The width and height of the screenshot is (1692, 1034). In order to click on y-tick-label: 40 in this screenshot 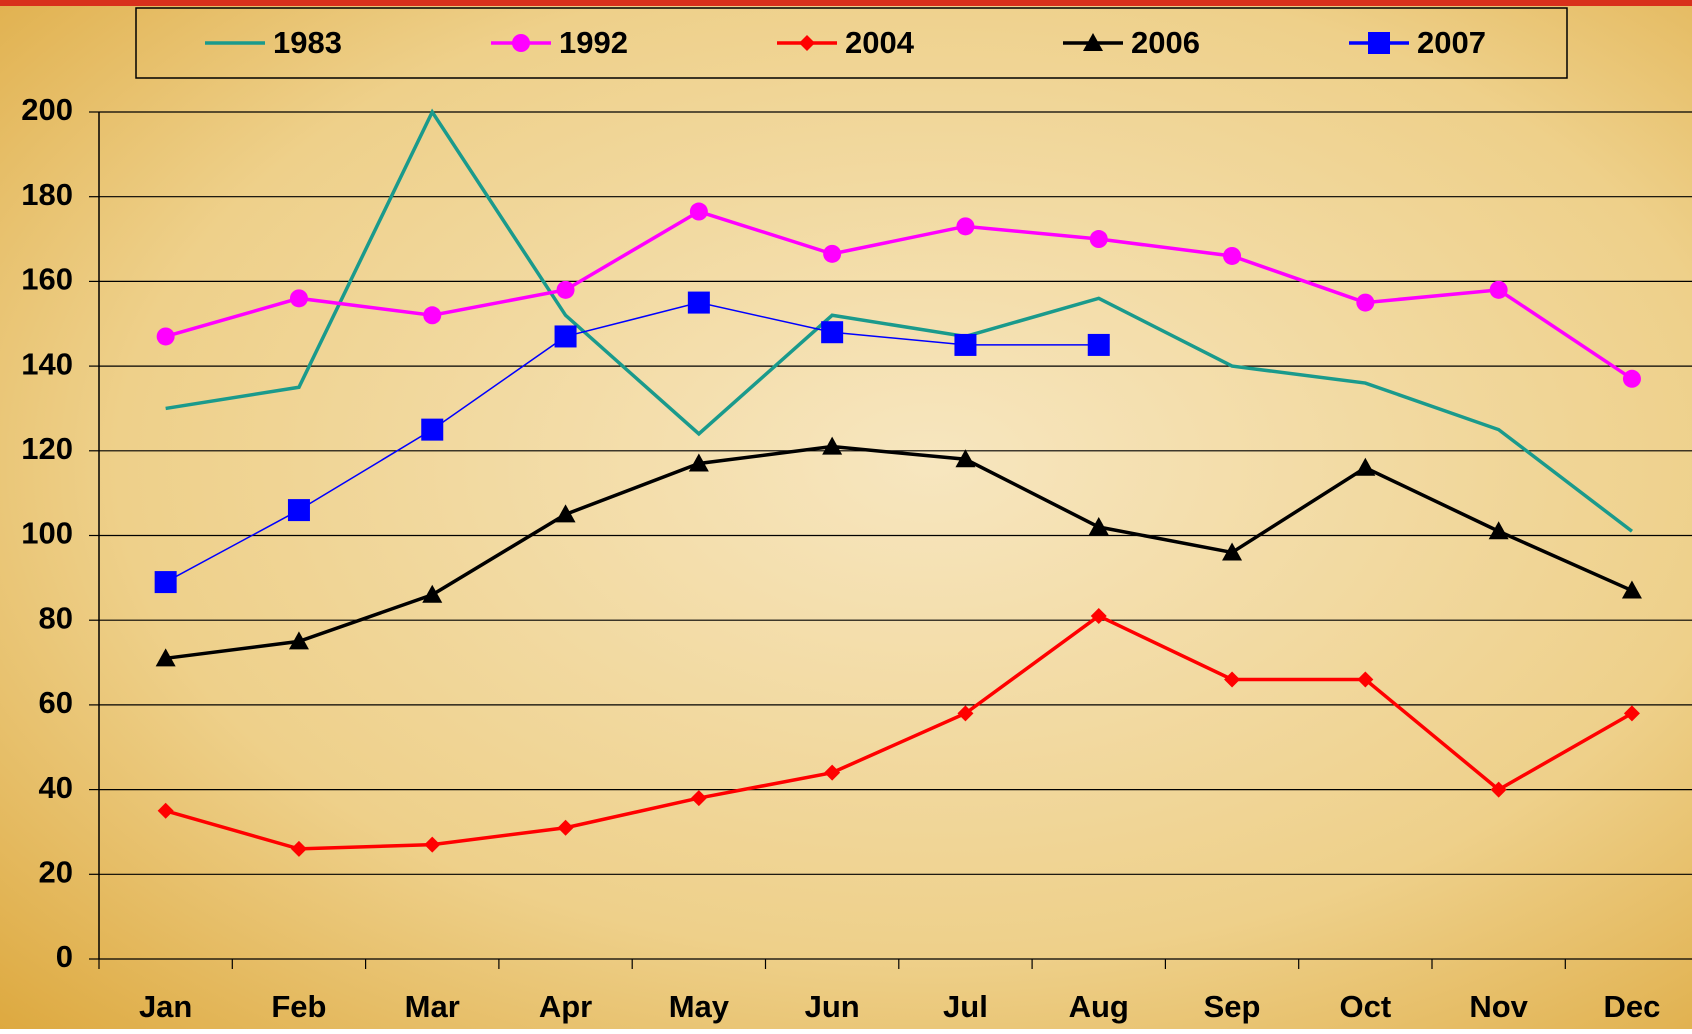, I will do `click(56, 787)`.